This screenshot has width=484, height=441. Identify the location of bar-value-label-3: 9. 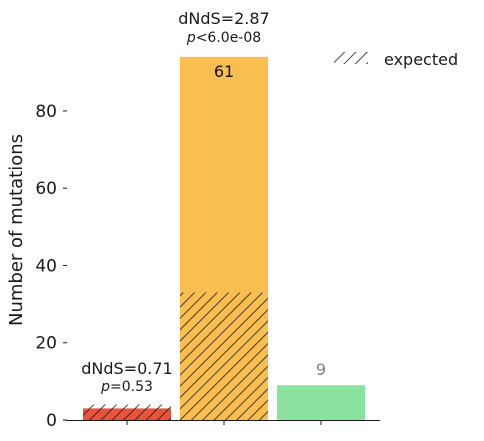
(321, 369).